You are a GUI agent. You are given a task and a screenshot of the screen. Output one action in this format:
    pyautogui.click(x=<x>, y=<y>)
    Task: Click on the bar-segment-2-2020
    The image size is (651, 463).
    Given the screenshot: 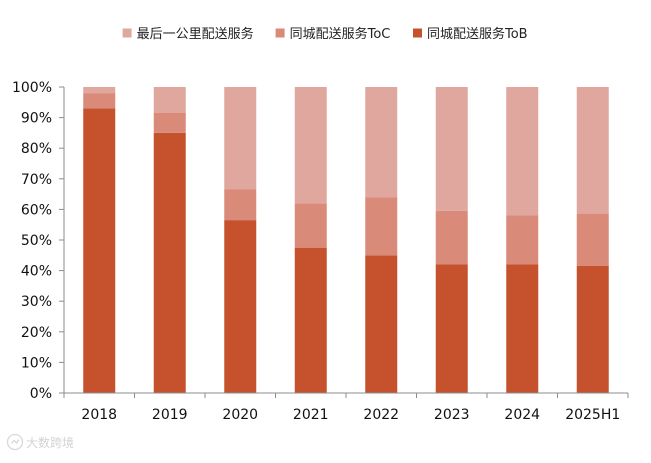 What is the action you would take?
    pyautogui.click(x=240, y=205)
    